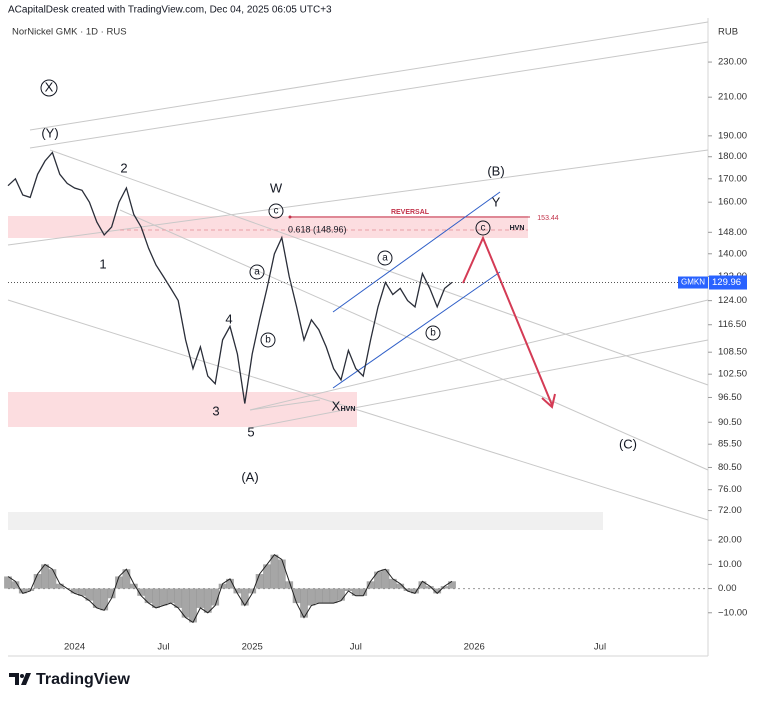  I want to click on y-tick-label: 108.50, so click(732, 352).